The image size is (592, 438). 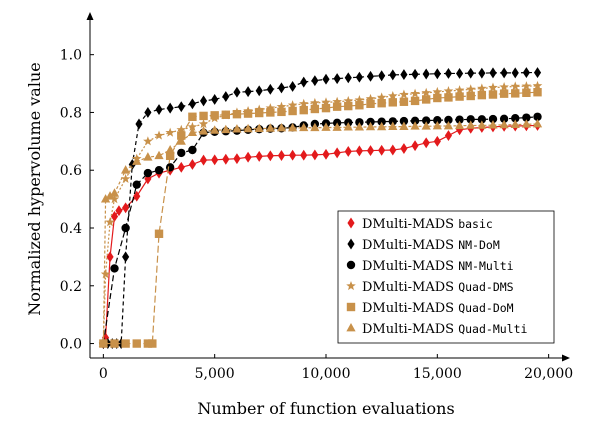 I want to click on legend-entry-quad-dom: DMulti-MADS Quad-DoM, so click(x=430, y=308).